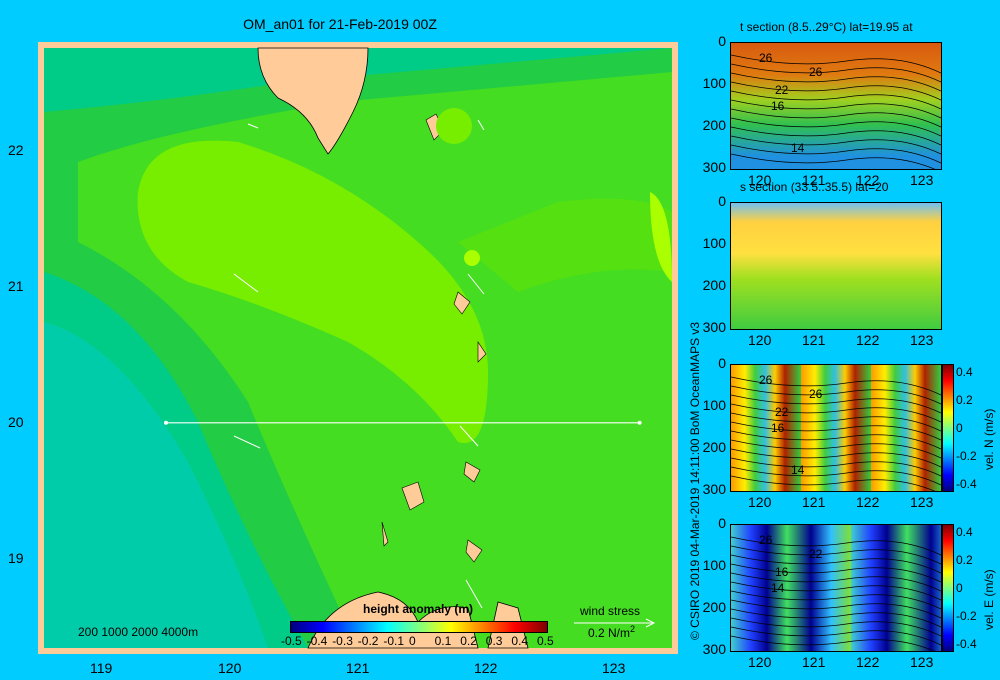 The height and width of the screenshot is (680, 1000). Describe the element at coordinates (417, 640) in the screenshot. I see `colorbar-ticks: -0.5 -0.4 -0.3 -0.2 -0.1 0 0.1 0.2 0.3 0.4 0.5` at that location.